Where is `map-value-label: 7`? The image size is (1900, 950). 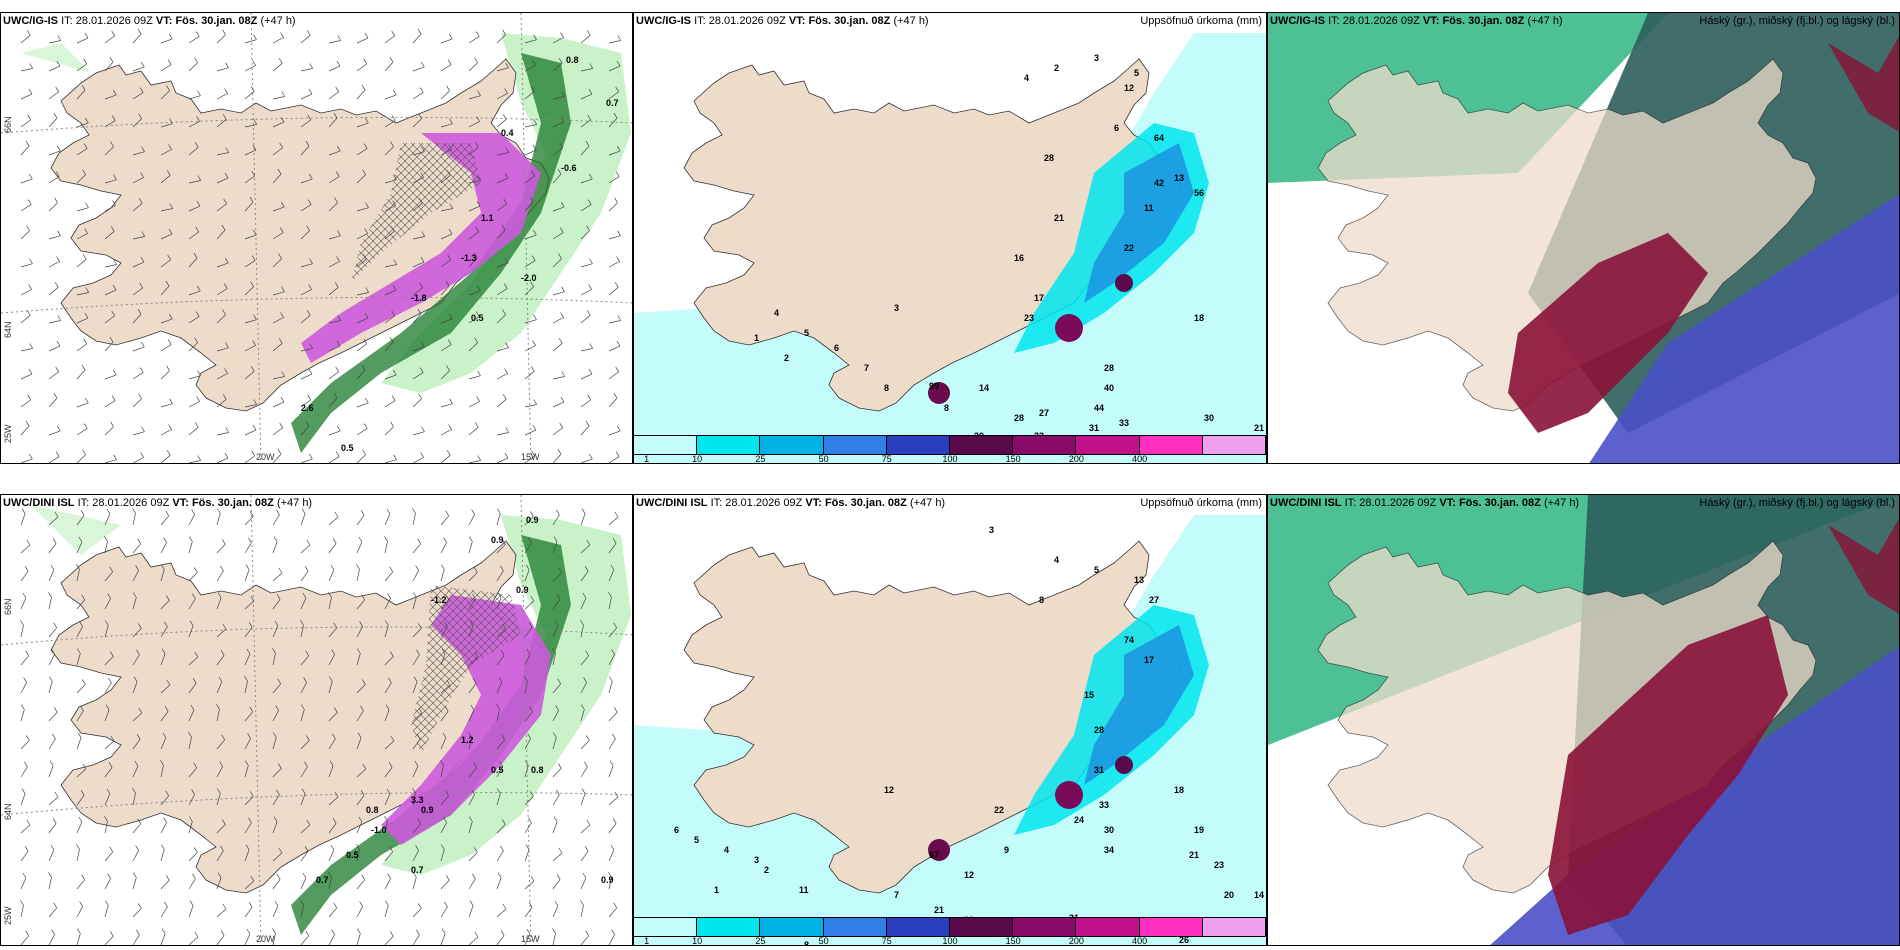 map-value-label: 7 is located at coordinates (897, 895).